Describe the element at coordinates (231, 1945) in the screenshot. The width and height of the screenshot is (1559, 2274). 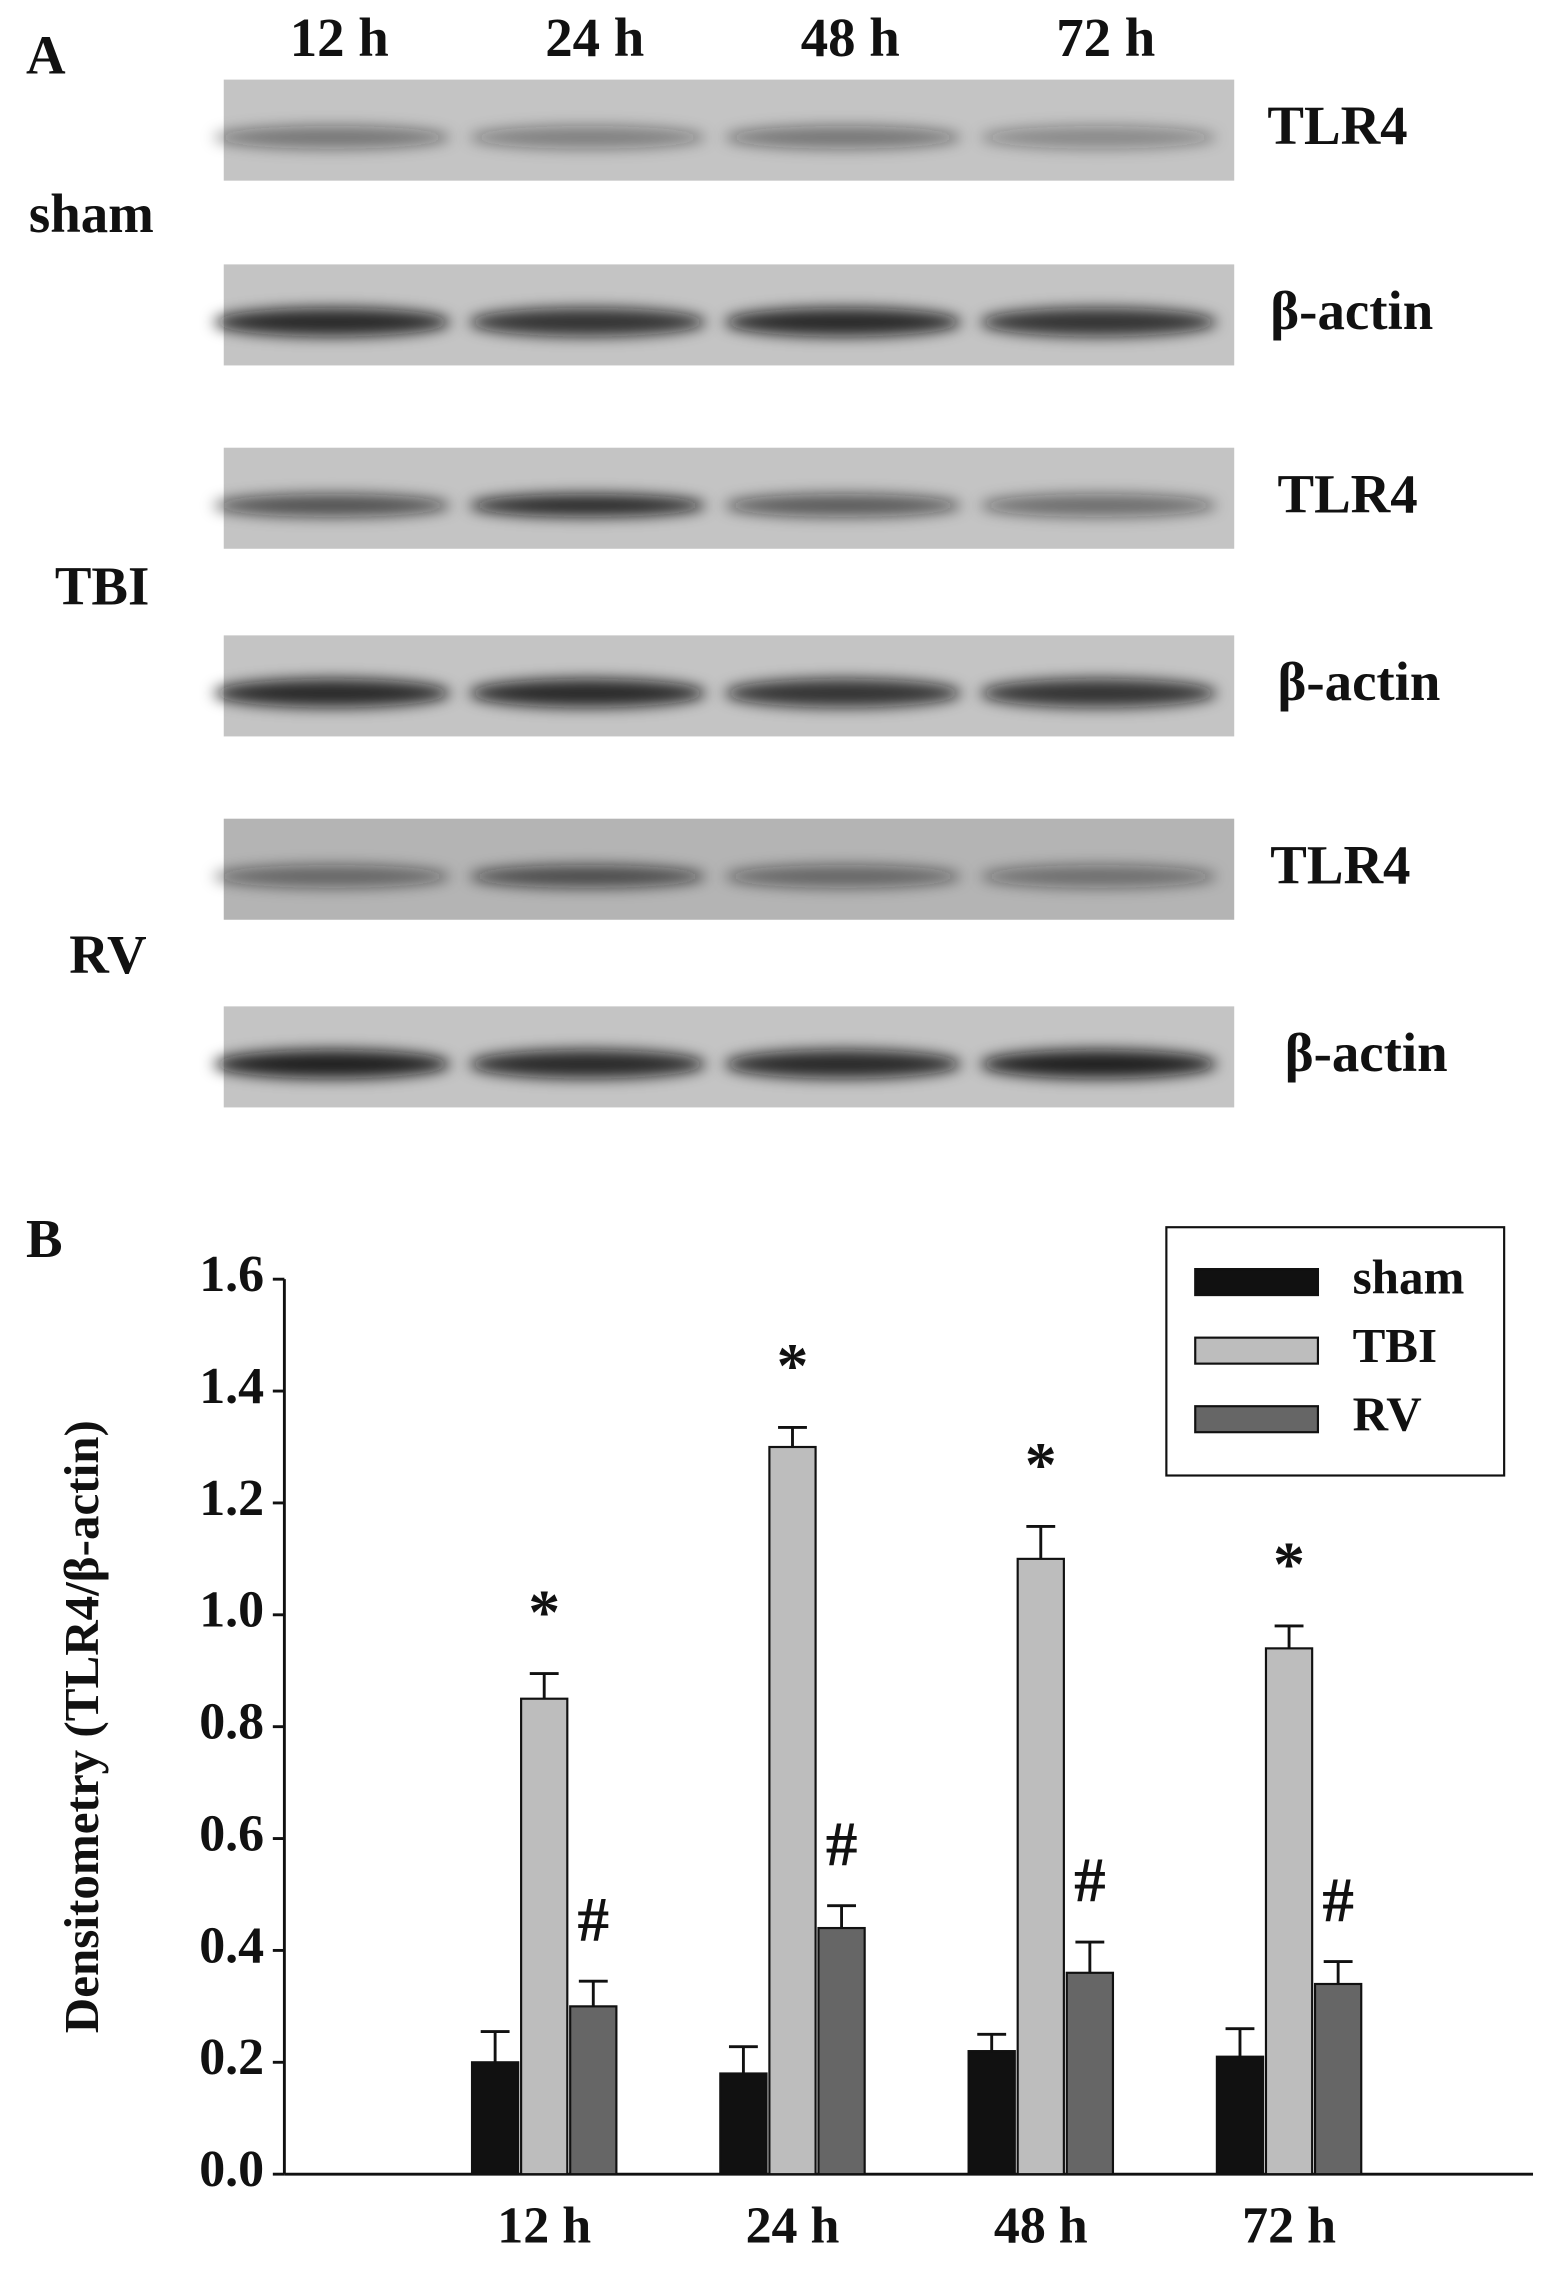
I see `y-tick-label: 0.4` at that location.